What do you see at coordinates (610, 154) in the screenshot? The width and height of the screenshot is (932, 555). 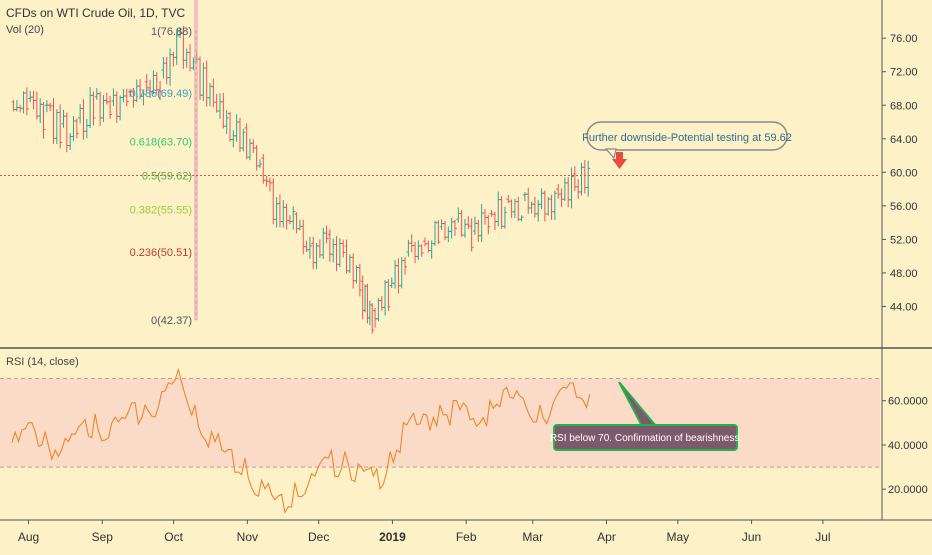 I see `price-callout-pointer` at bounding box center [610, 154].